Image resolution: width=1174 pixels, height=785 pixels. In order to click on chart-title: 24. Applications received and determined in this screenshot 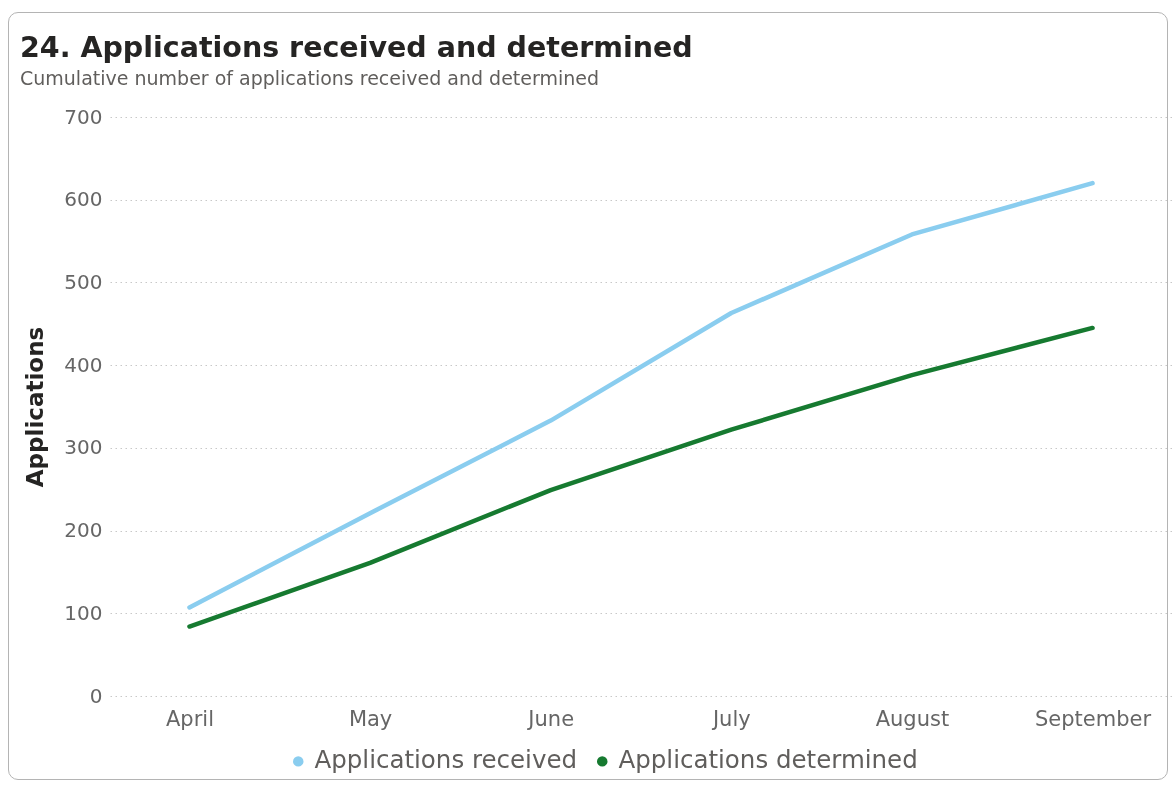, I will do `click(356, 47)`.